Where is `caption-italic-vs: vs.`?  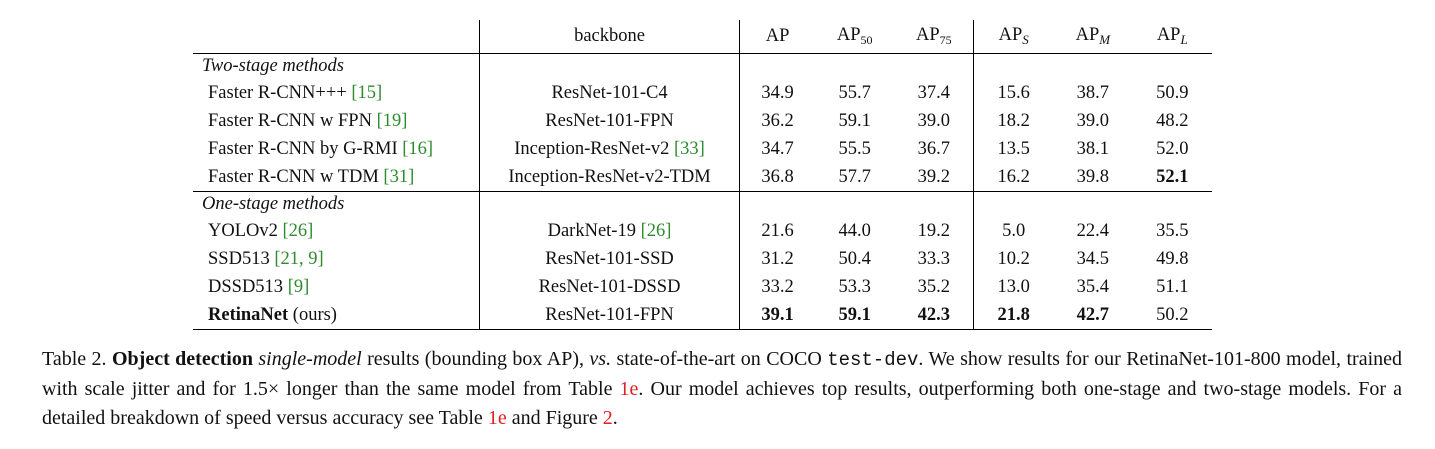 caption-italic-vs: vs. is located at coordinates (600, 359).